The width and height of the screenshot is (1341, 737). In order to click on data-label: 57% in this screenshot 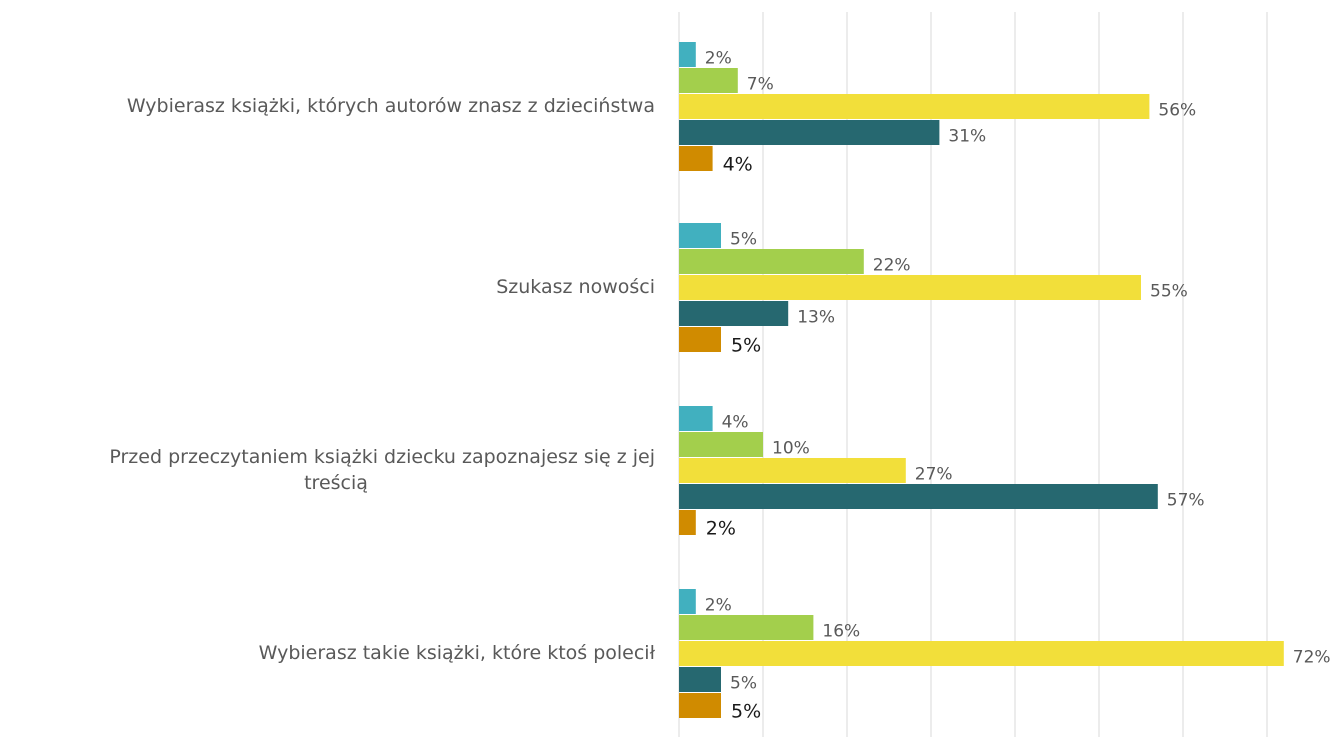, I will do `click(1186, 501)`.